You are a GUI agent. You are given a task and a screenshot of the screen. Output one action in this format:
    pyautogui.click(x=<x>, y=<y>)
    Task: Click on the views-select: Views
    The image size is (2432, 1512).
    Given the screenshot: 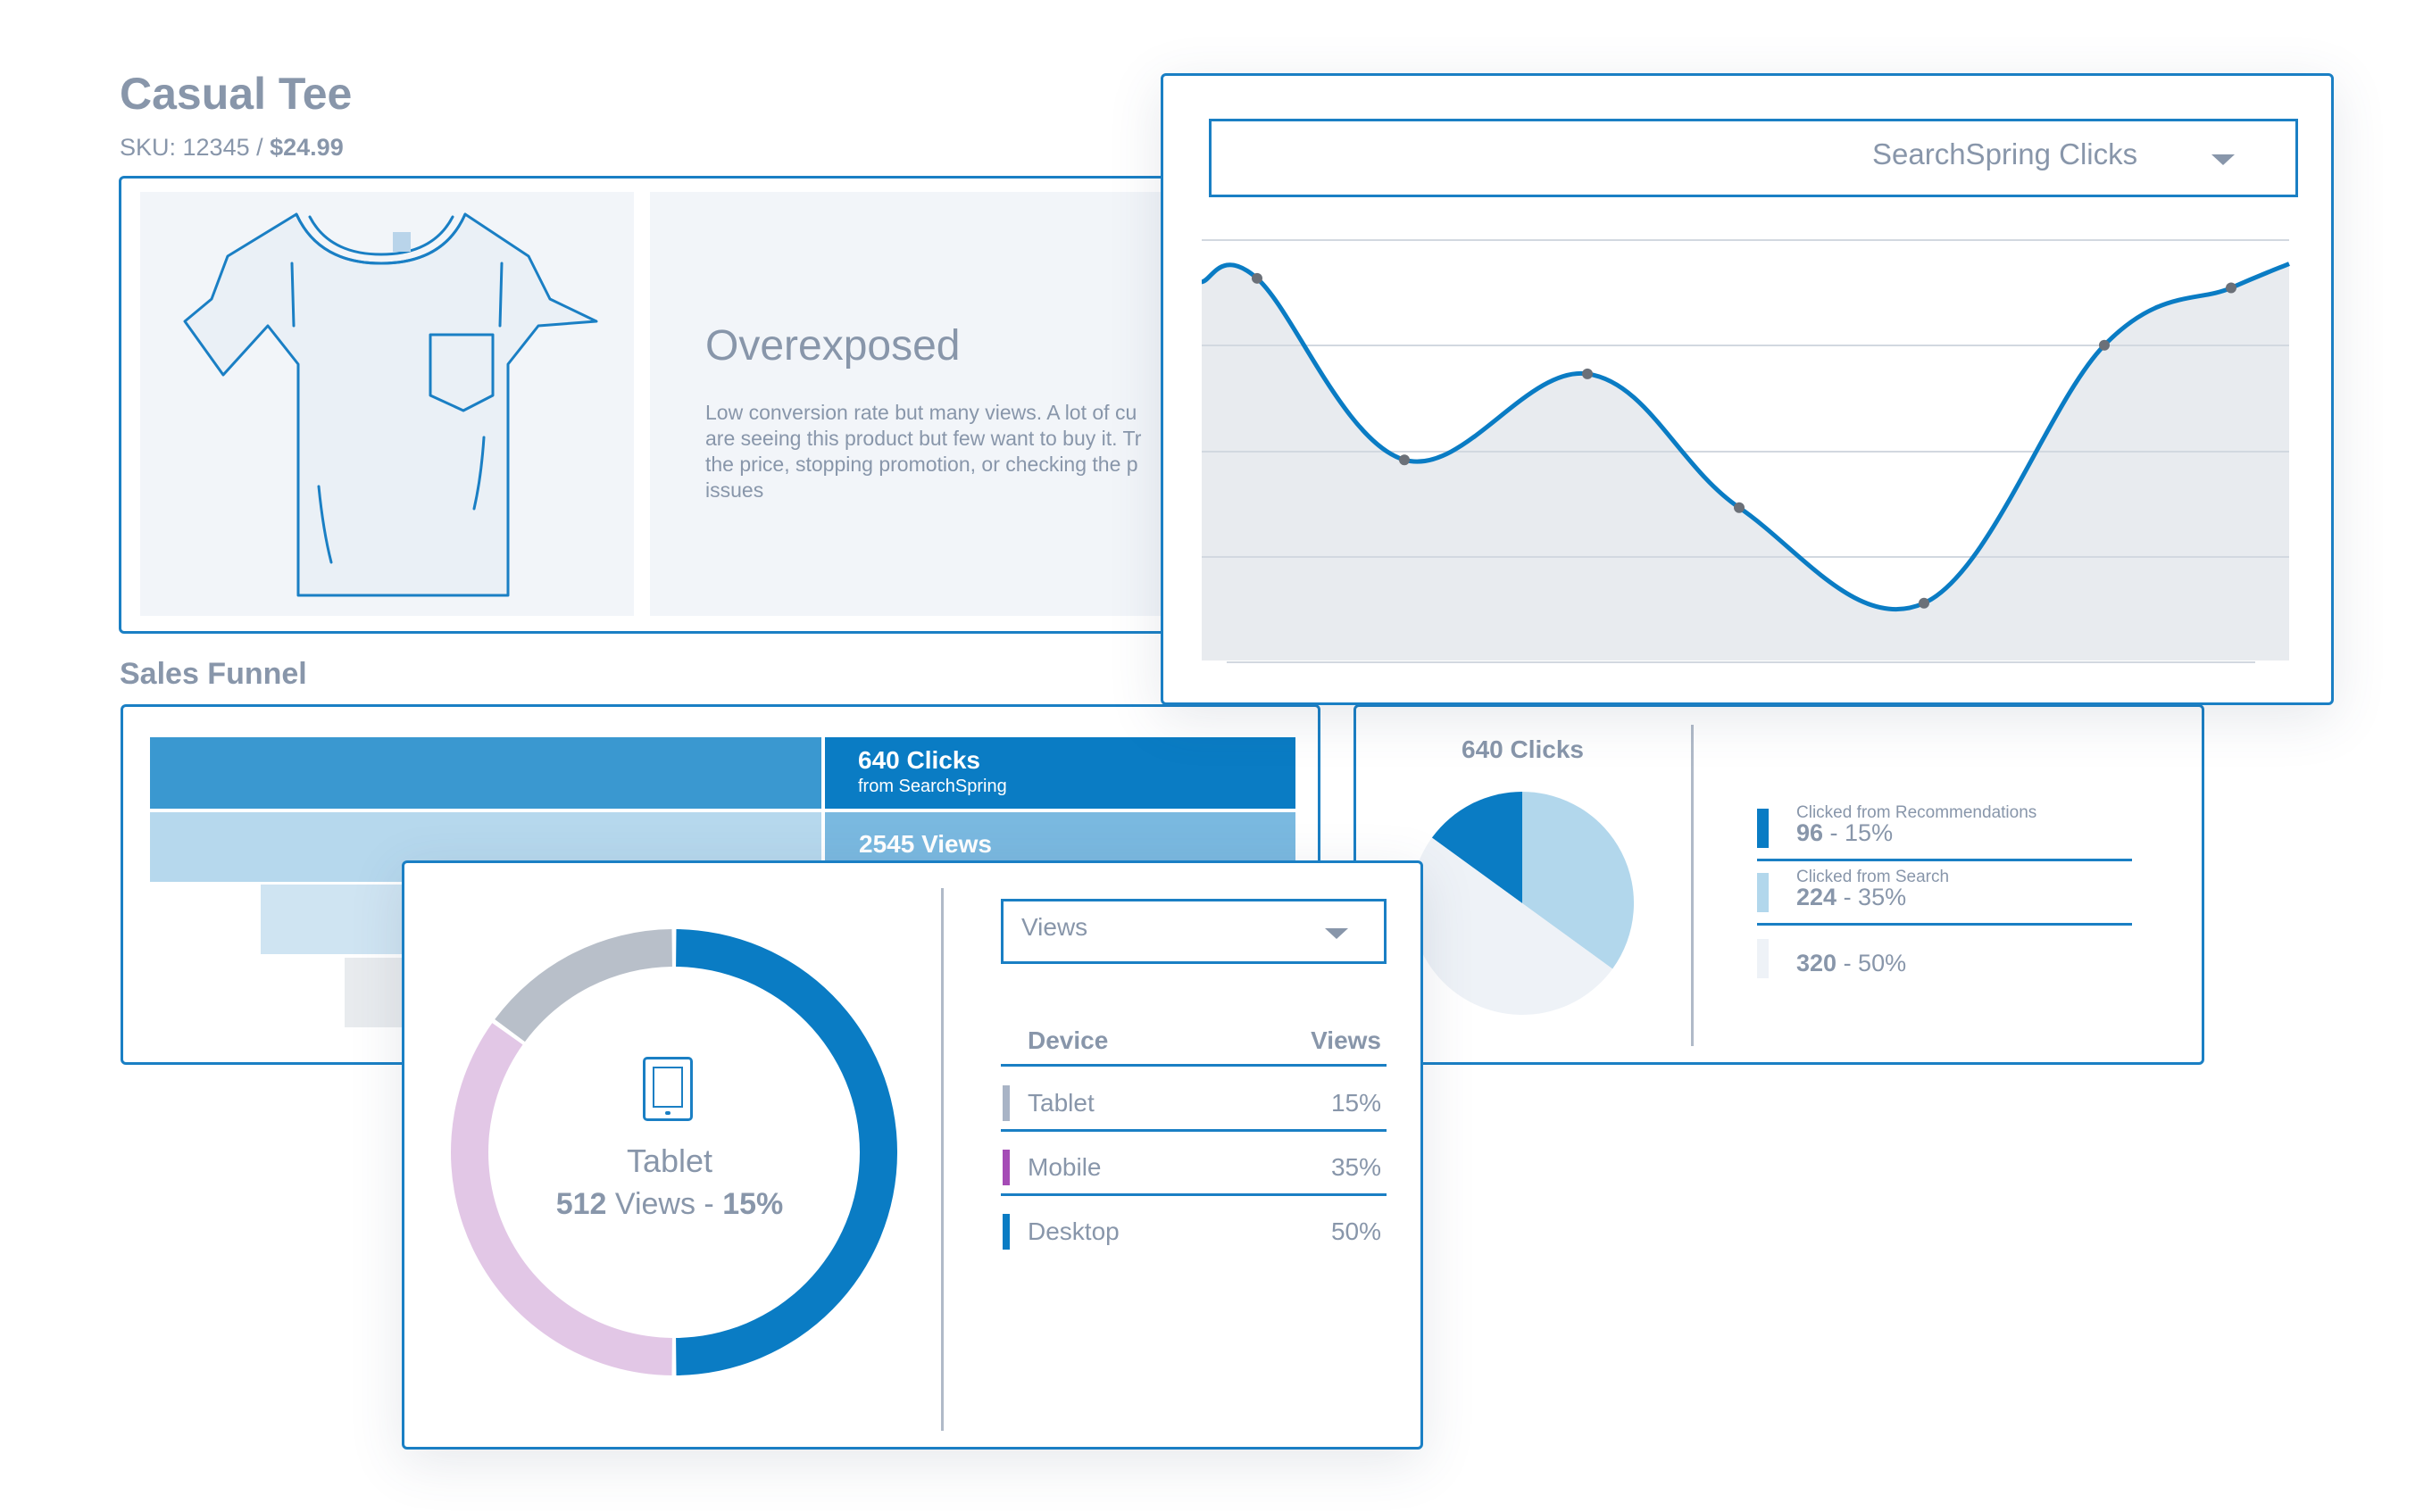 What is the action you would take?
    pyautogui.click(x=1194, y=931)
    